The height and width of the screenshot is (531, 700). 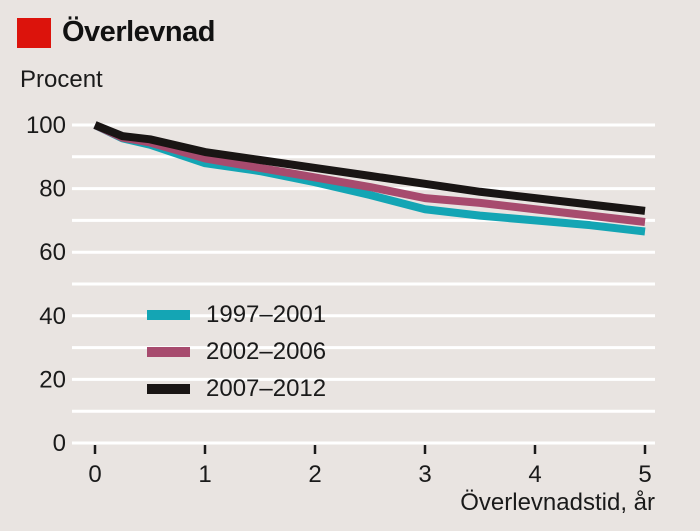 I want to click on x-axis-label: Överlevnadstid, år, so click(x=557, y=502).